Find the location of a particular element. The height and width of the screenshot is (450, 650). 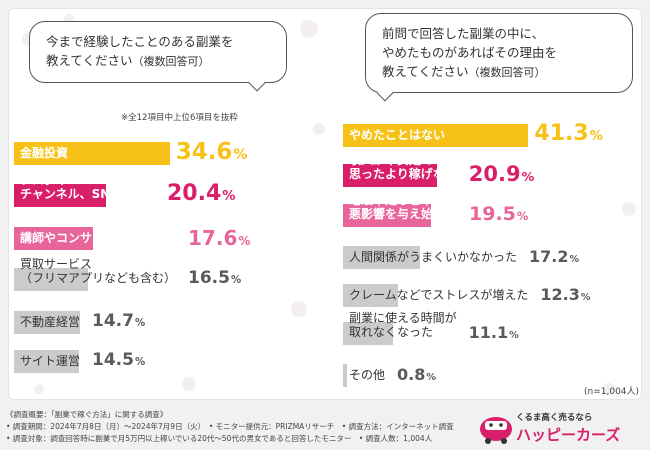

sample-size: (n=1,004人) is located at coordinates (612, 392).